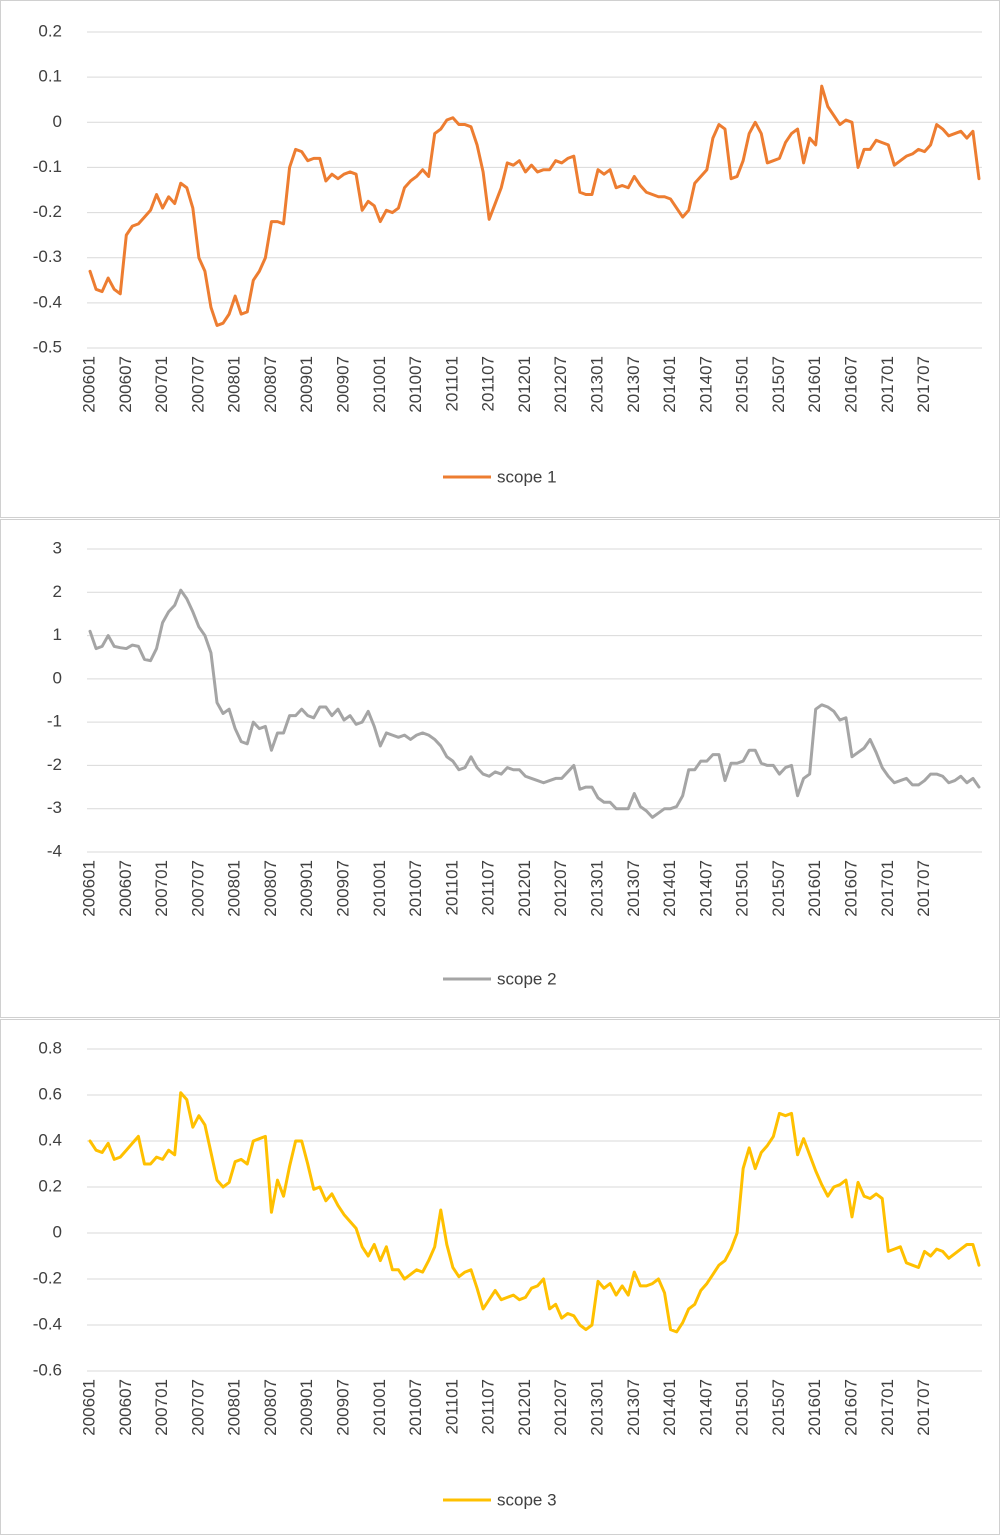 The height and width of the screenshot is (1535, 1000). Describe the element at coordinates (47, 166) in the screenshot. I see `y-tick-label: -0.1` at that location.